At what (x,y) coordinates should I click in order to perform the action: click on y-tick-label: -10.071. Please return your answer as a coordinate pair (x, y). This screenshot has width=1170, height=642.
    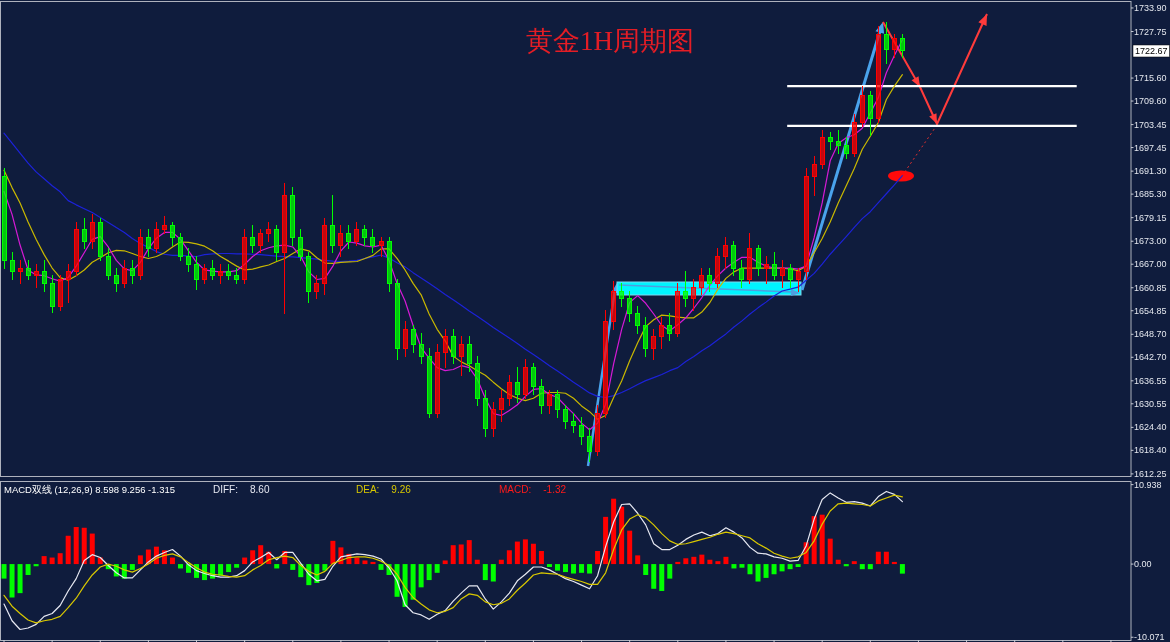
    Looking at the image, I should click on (1149, 637).